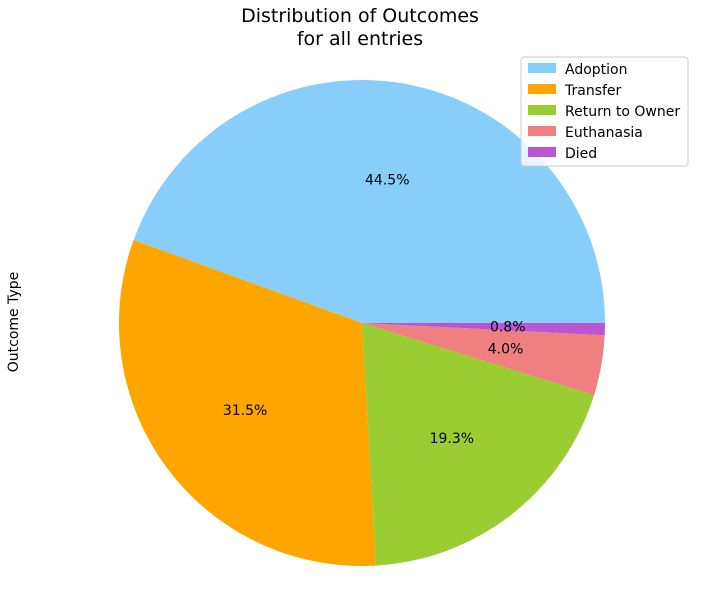 The width and height of the screenshot is (705, 608). Describe the element at coordinates (542, 110) in the screenshot. I see `legend-swatch-return-to-owner` at that location.